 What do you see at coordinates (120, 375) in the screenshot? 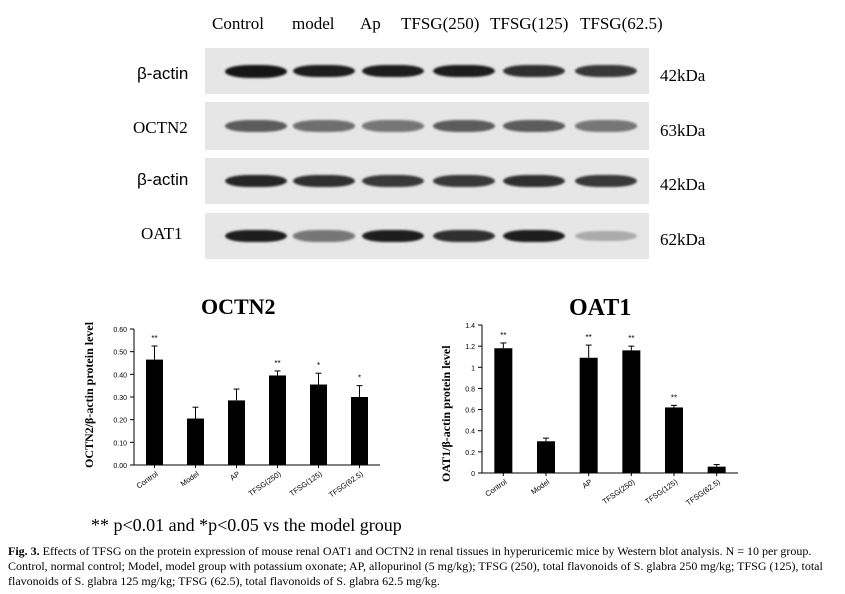
I see `y-tick-label: 0.40` at bounding box center [120, 375].